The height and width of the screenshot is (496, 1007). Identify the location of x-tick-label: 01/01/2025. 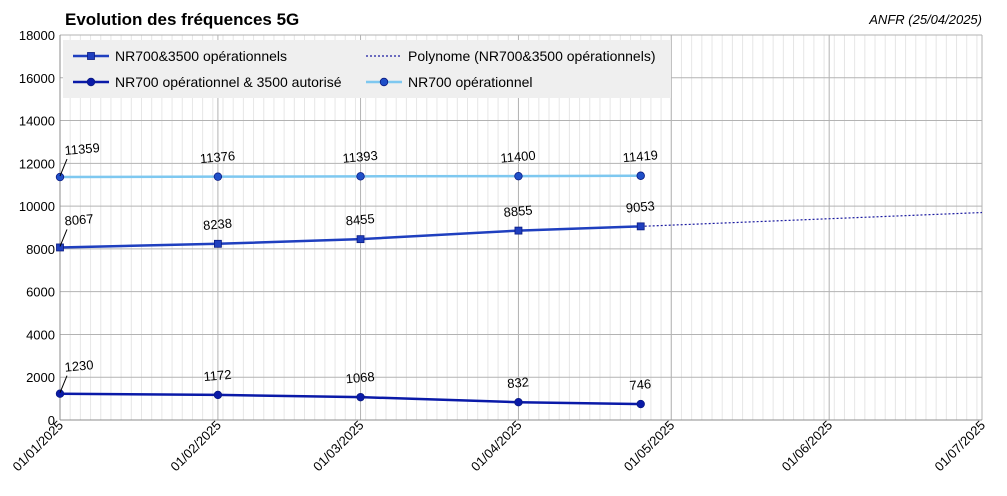
(37, 446).